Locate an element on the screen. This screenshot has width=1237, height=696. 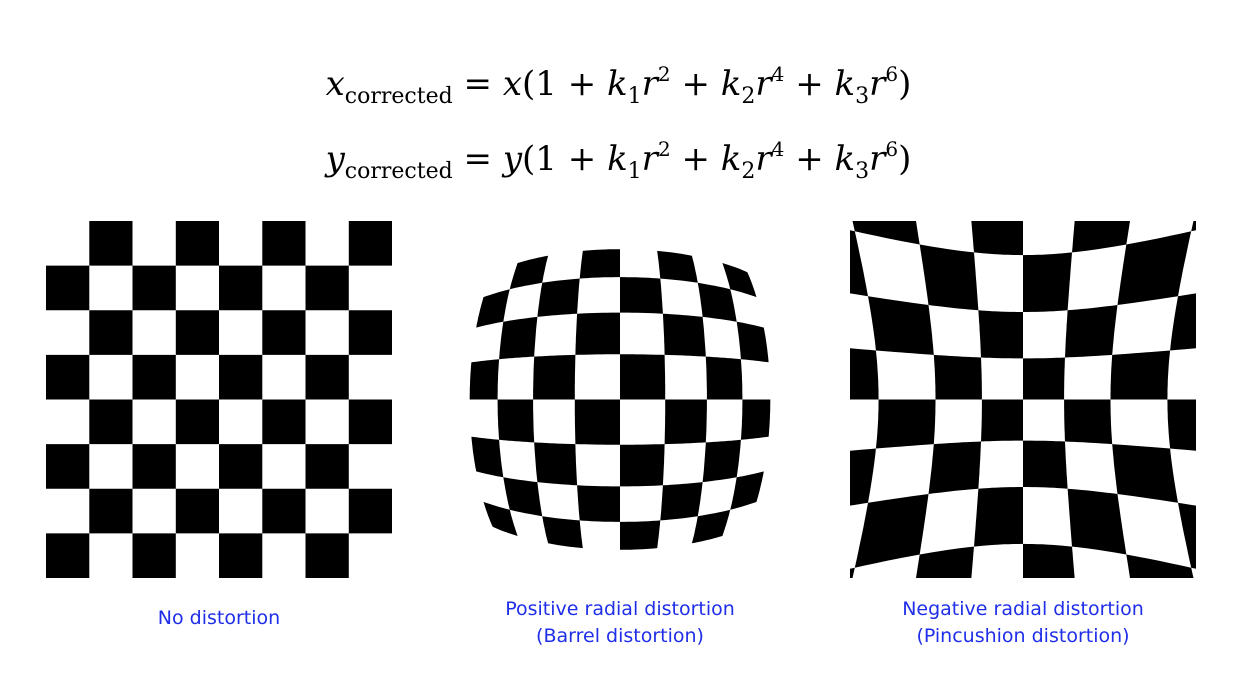
checkerboard-no-distortion is located at coordinates (219, 399).